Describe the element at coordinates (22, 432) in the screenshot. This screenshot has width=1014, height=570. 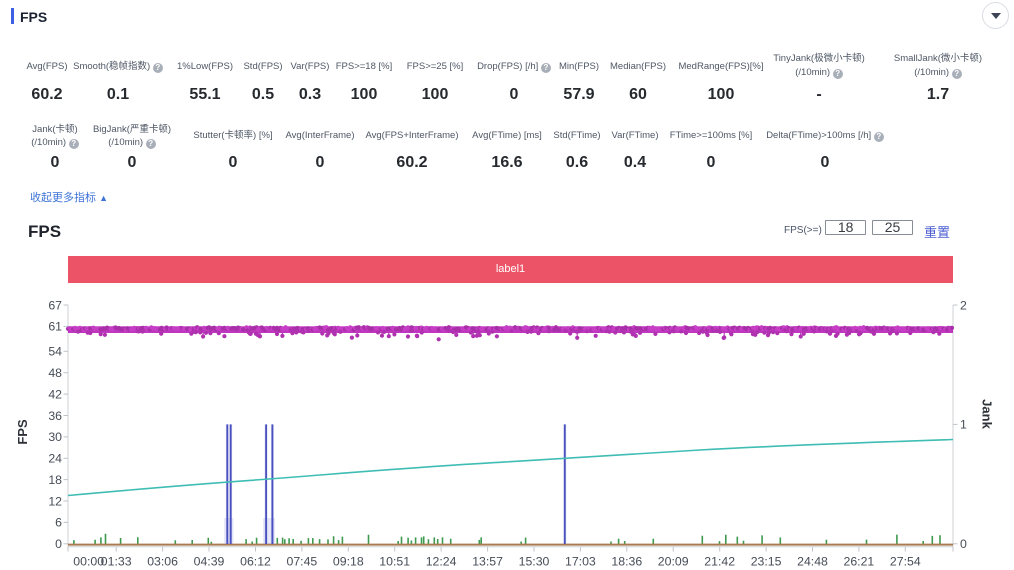
I see `svg-text: FPS` at that location.